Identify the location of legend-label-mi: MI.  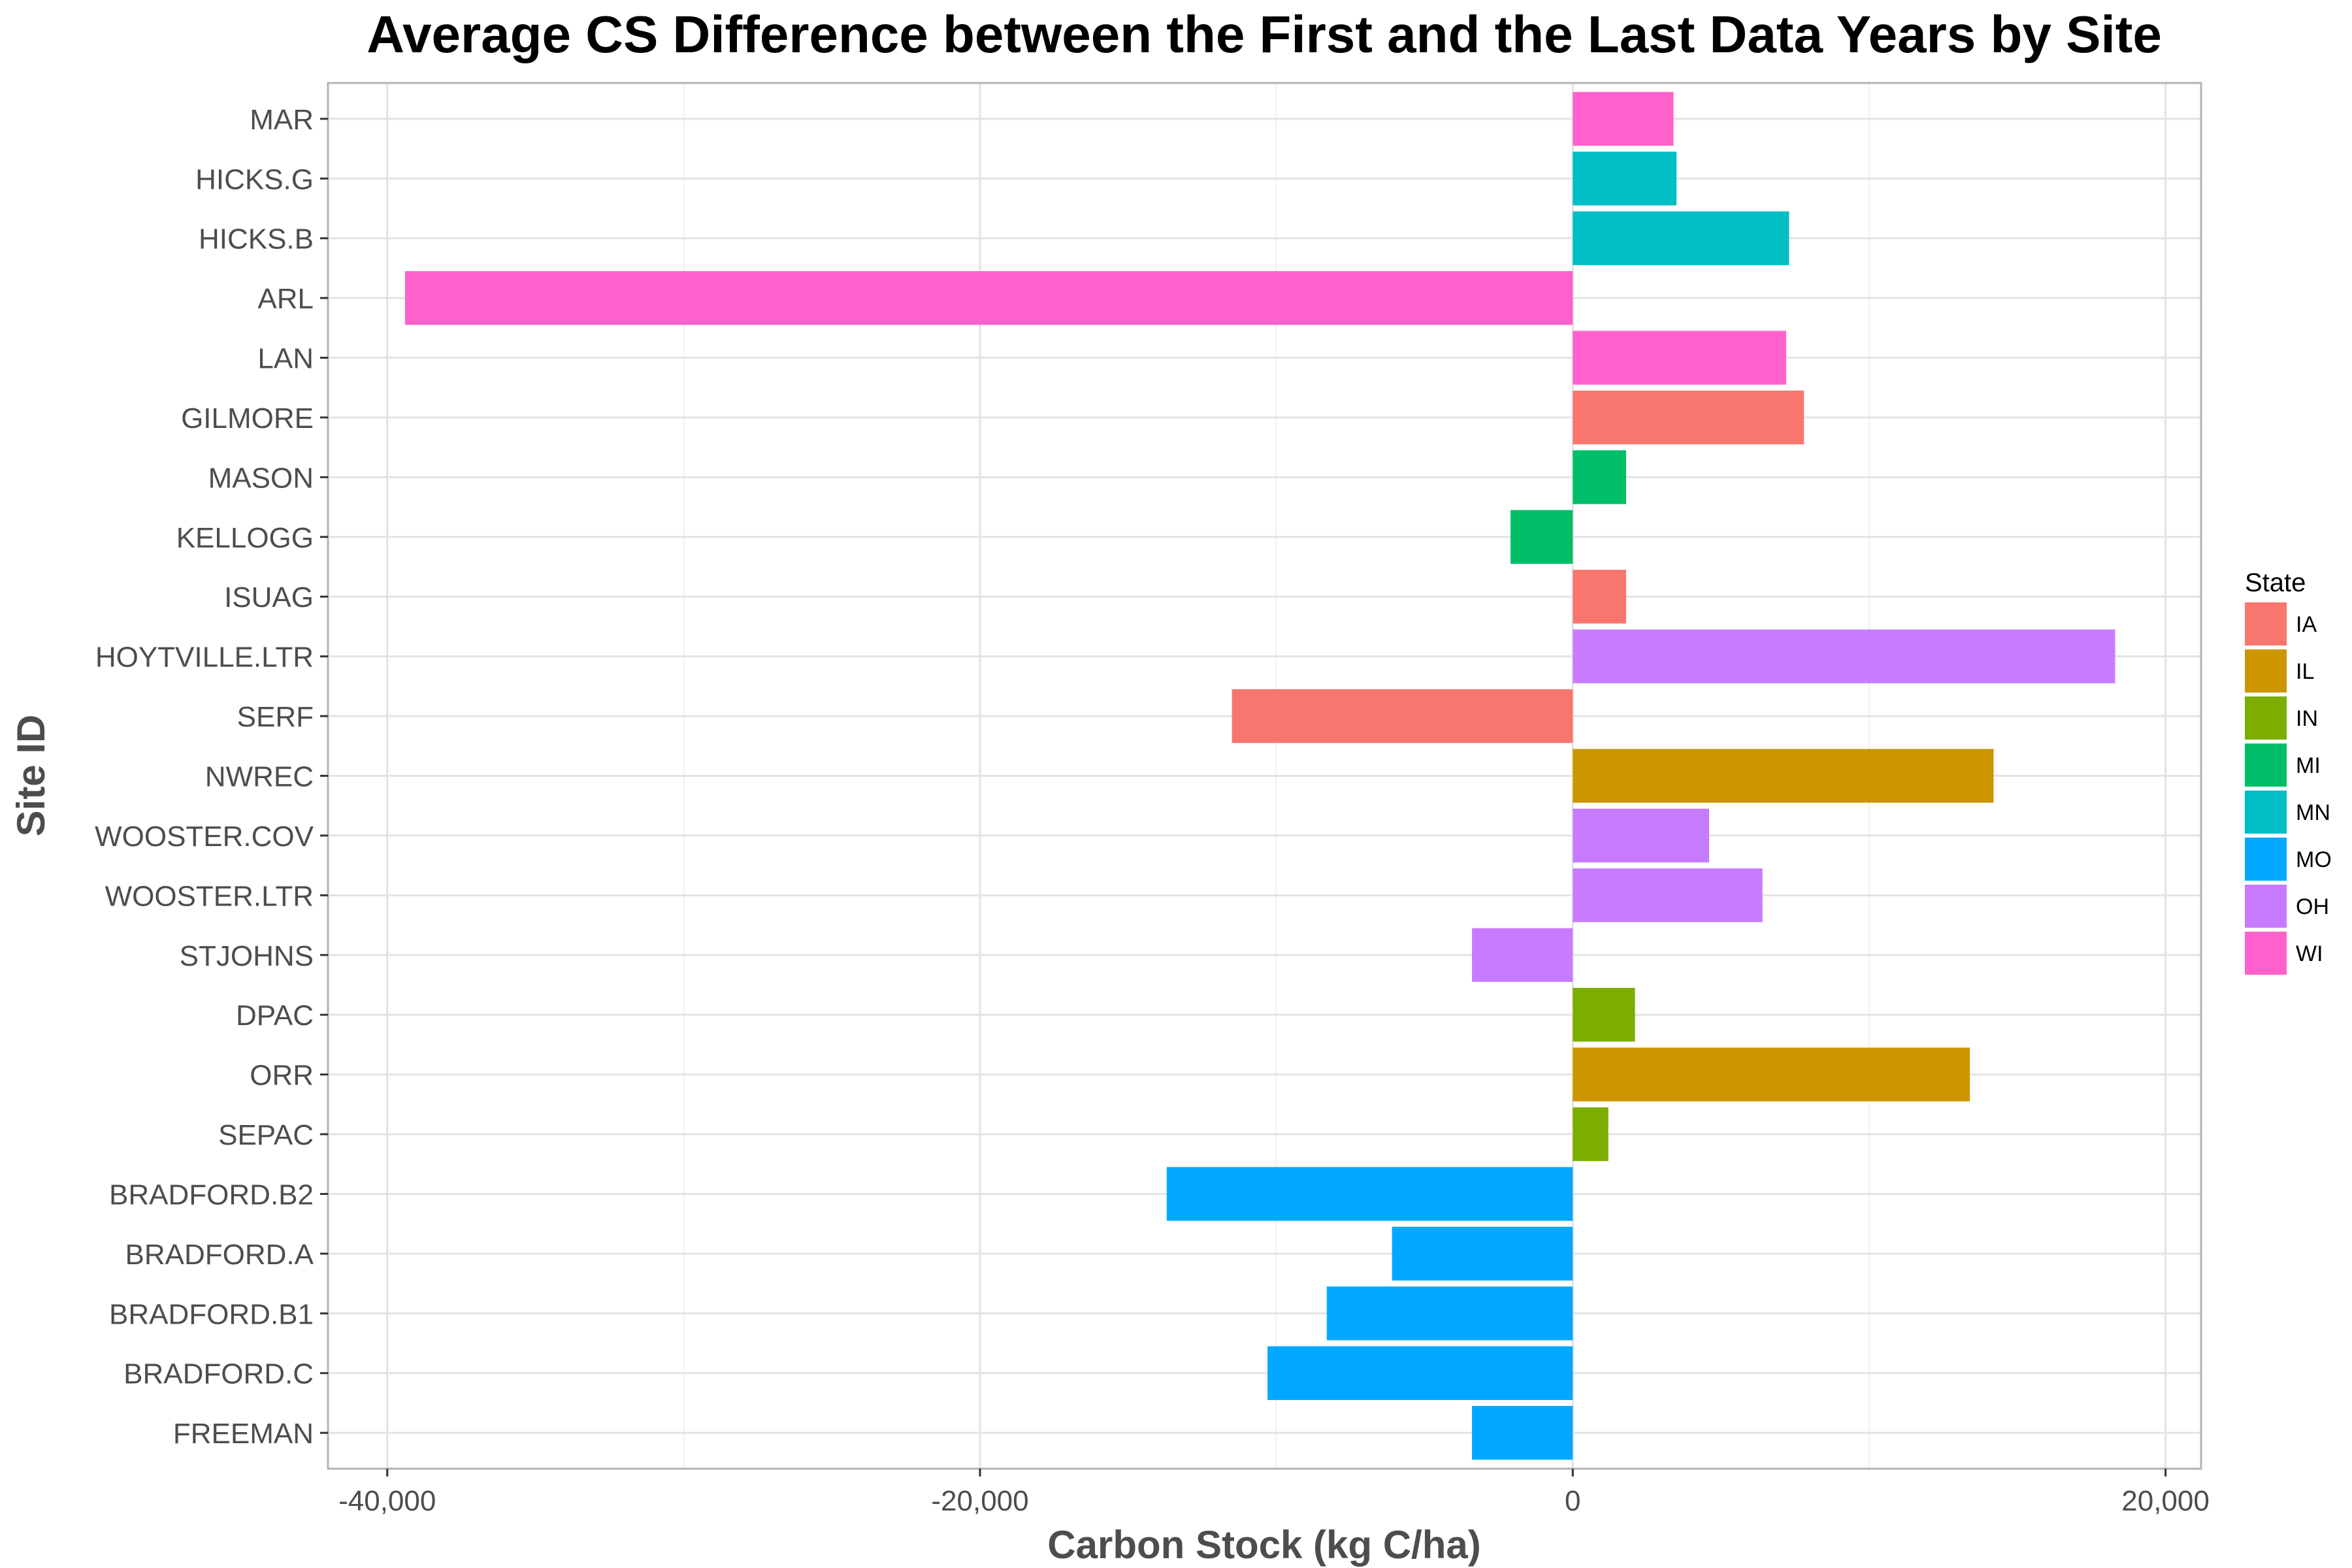
(2308, 765).